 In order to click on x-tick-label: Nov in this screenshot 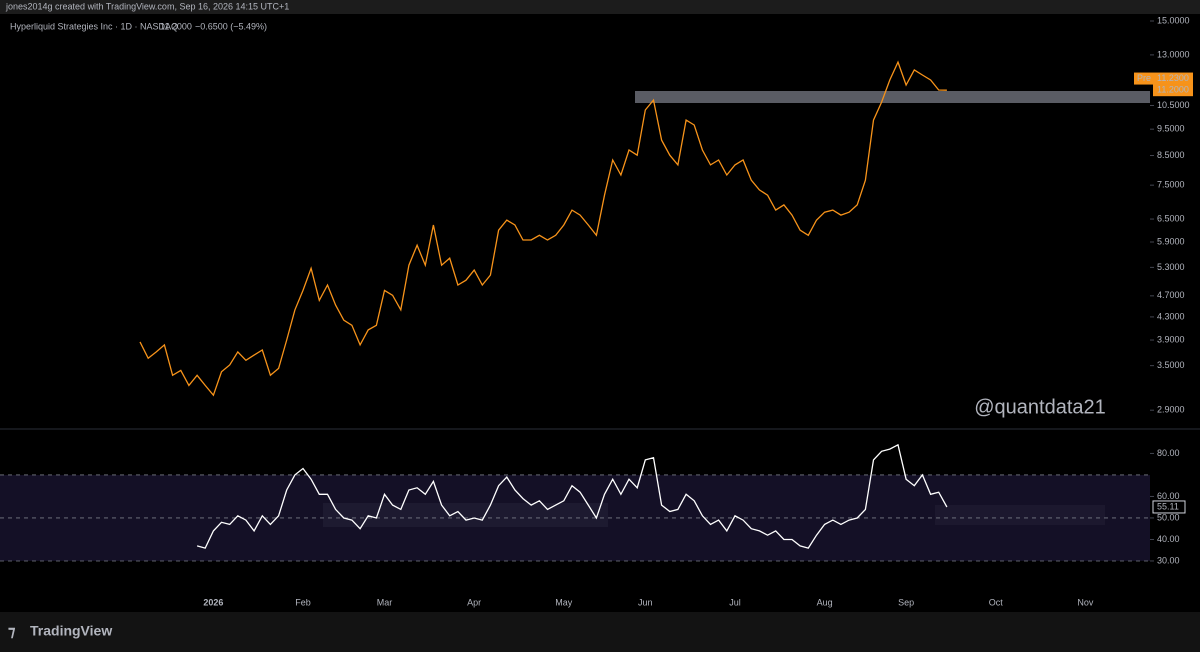, I will do `click(1085, 602)`.